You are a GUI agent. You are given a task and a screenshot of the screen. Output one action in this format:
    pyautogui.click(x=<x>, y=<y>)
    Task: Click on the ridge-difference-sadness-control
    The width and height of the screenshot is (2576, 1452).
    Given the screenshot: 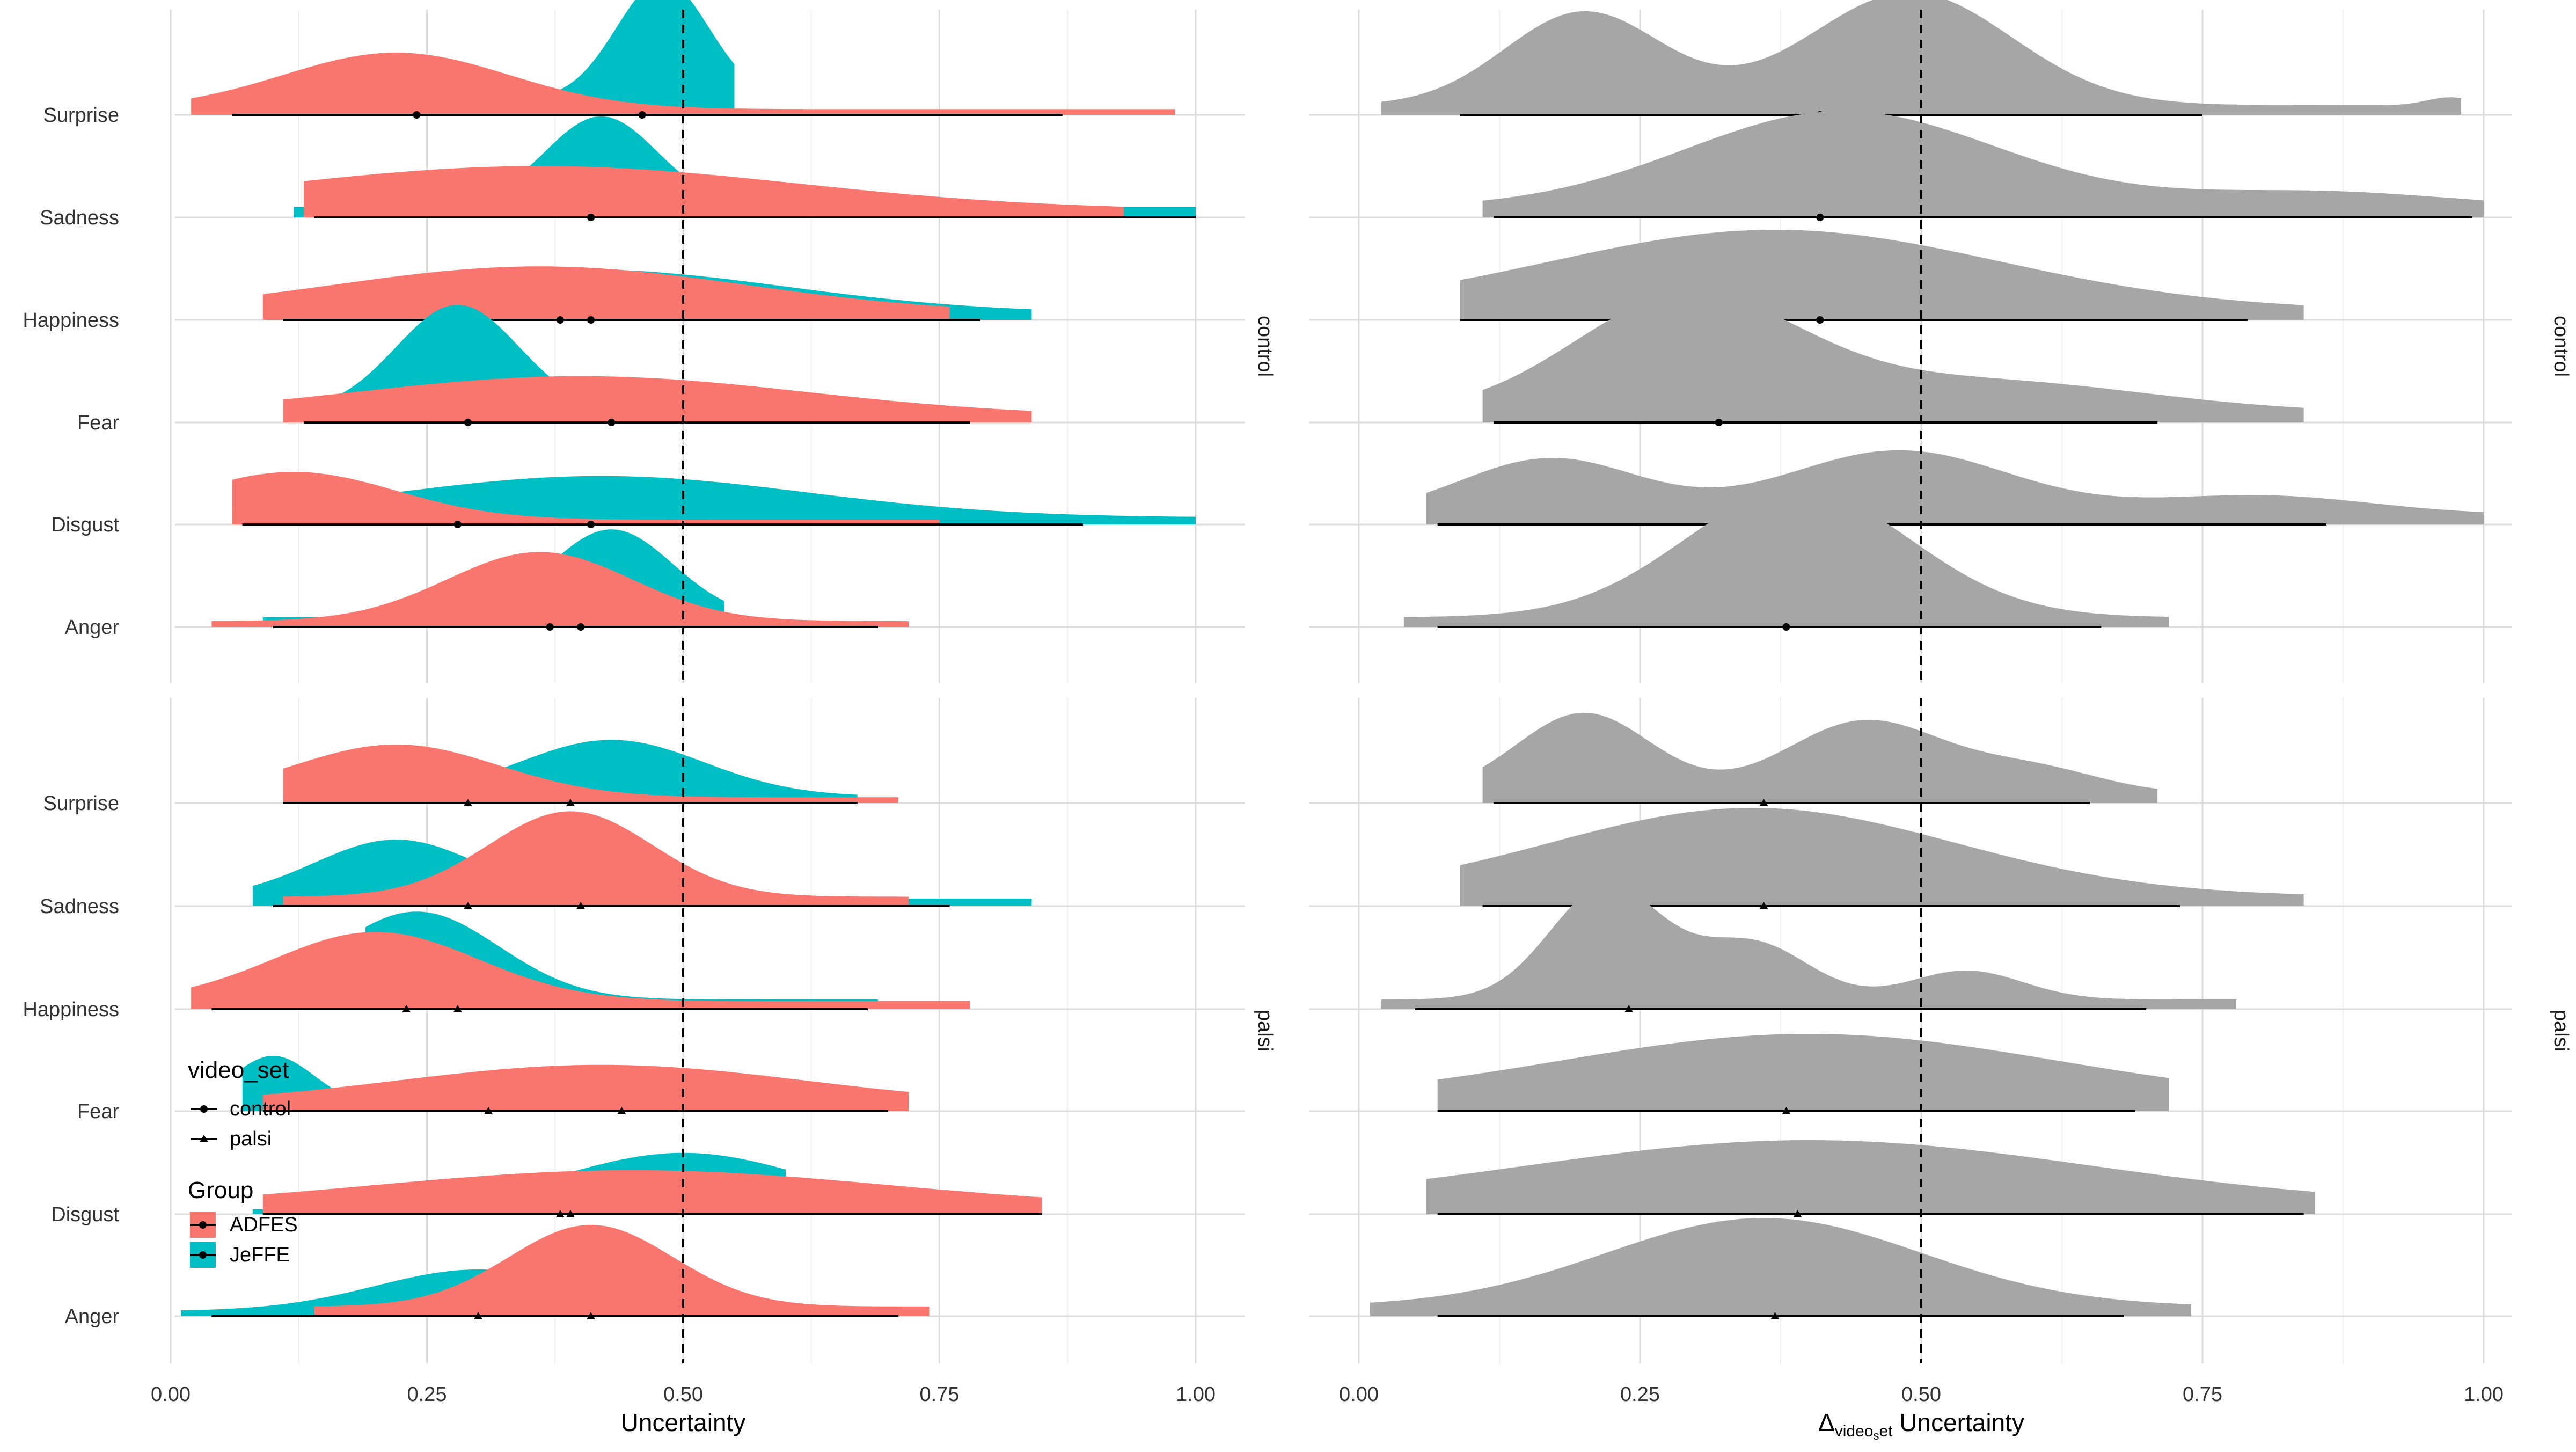 What is the action you would take?
    pyautogui.click(x=1983, y=164)
    